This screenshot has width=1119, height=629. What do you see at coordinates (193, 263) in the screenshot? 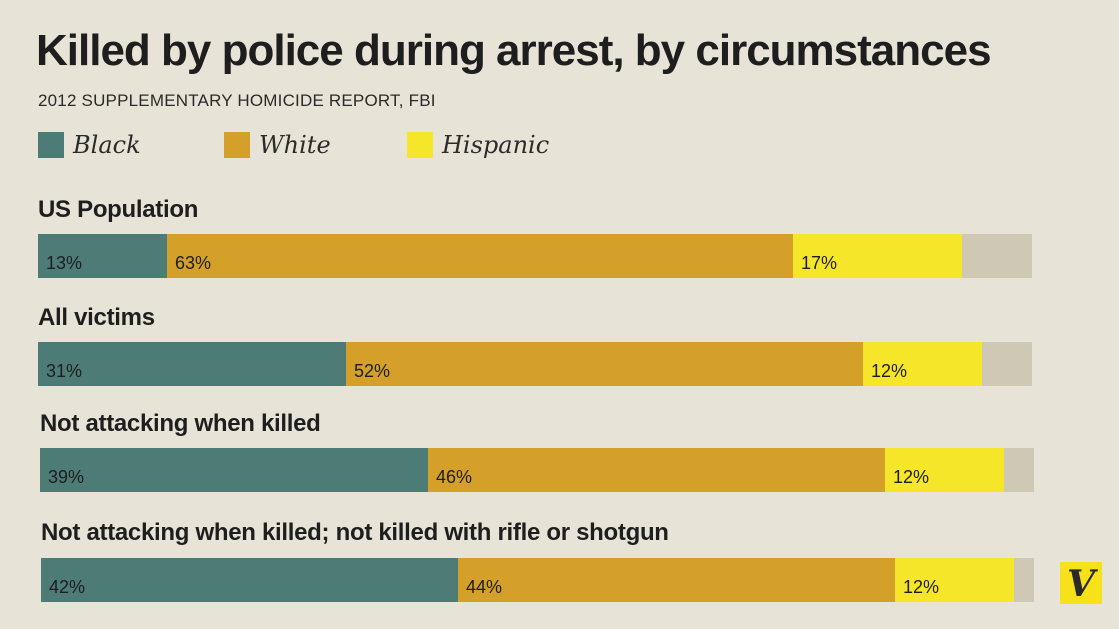
I see `data-label-white-us-population: 63%` at bounding box center [193, 263].